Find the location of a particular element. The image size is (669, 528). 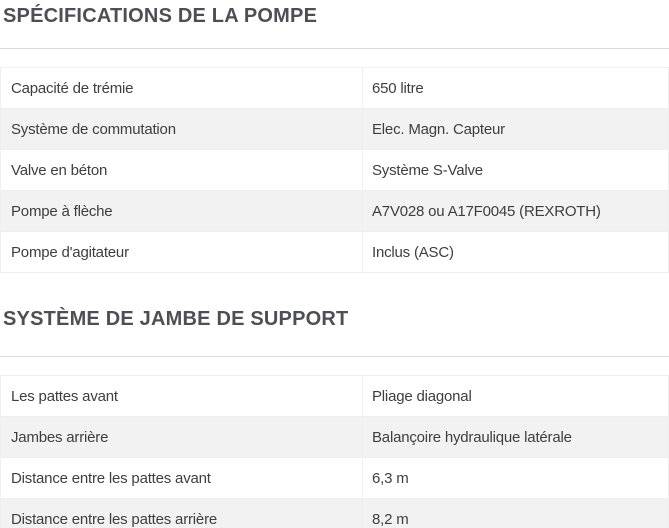

spec-value: Pliage diagonal is located at coordinates (515, 396).